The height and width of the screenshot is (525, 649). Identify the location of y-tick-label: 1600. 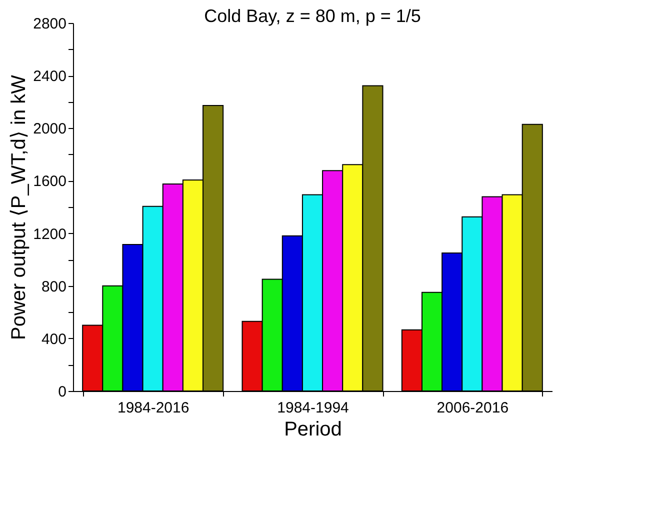
(49, 181).